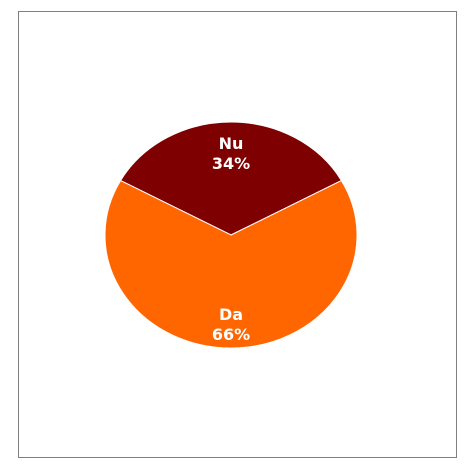  What do you see at coordinates (231, 143) in the screenshot?
I see `slice-label-nu-category: Nu` at bounding box center [231, 143].